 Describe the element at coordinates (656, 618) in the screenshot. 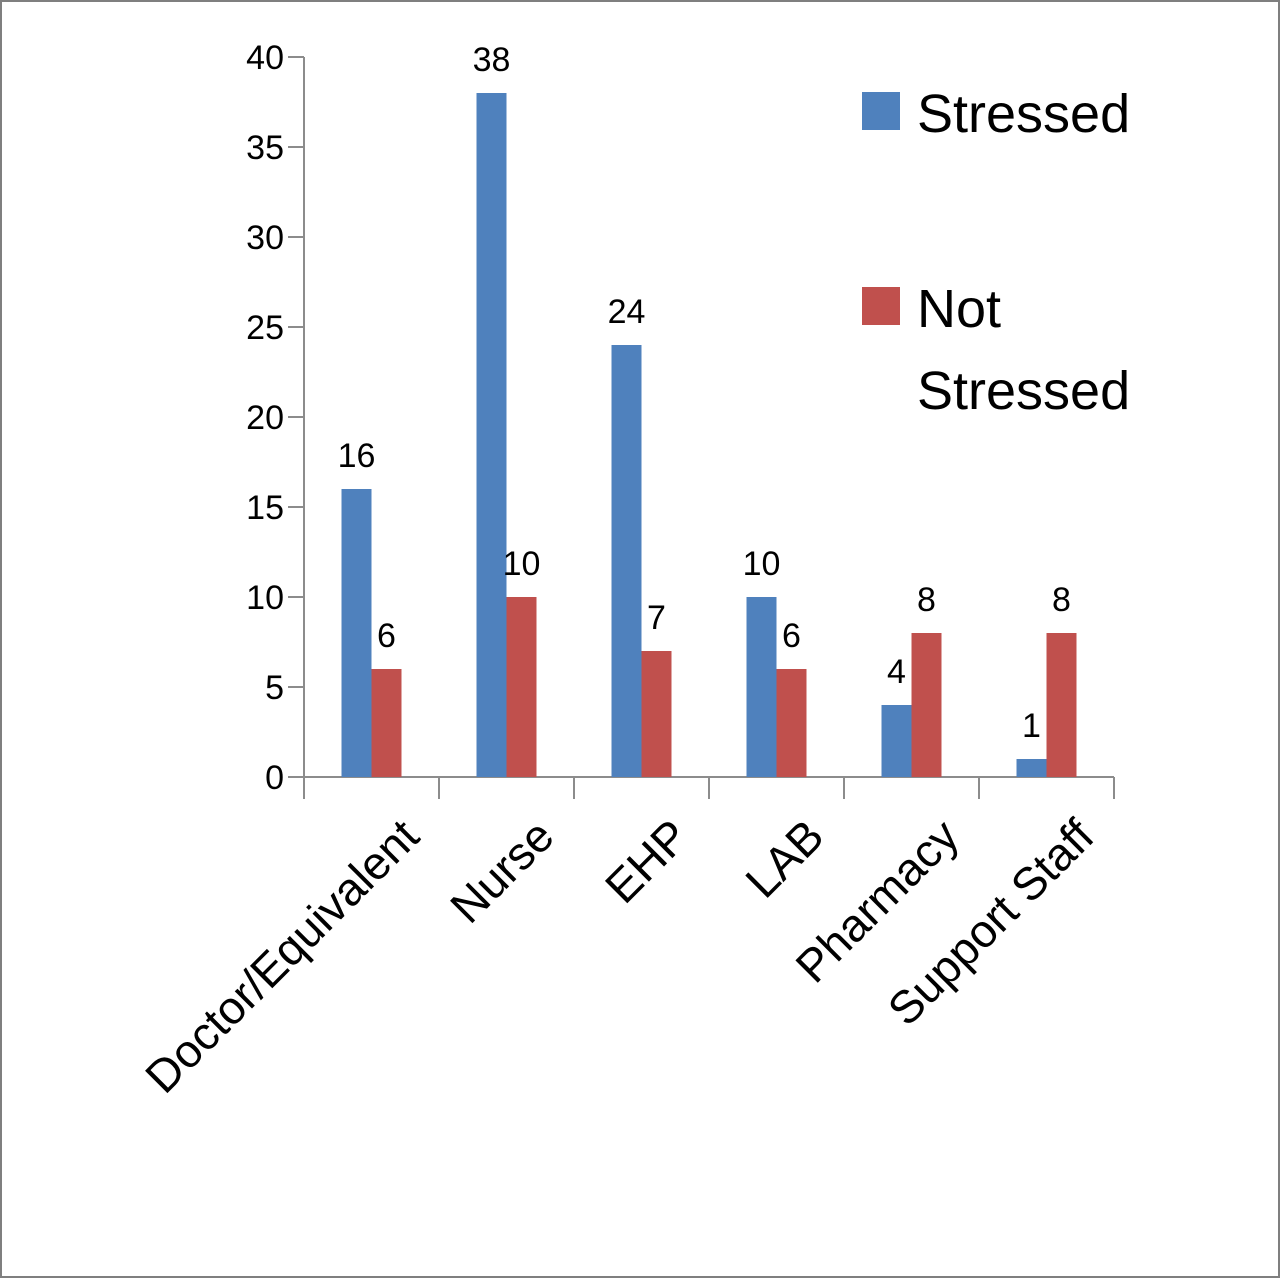

I see `data-label-not-stressed: 7` at that location.